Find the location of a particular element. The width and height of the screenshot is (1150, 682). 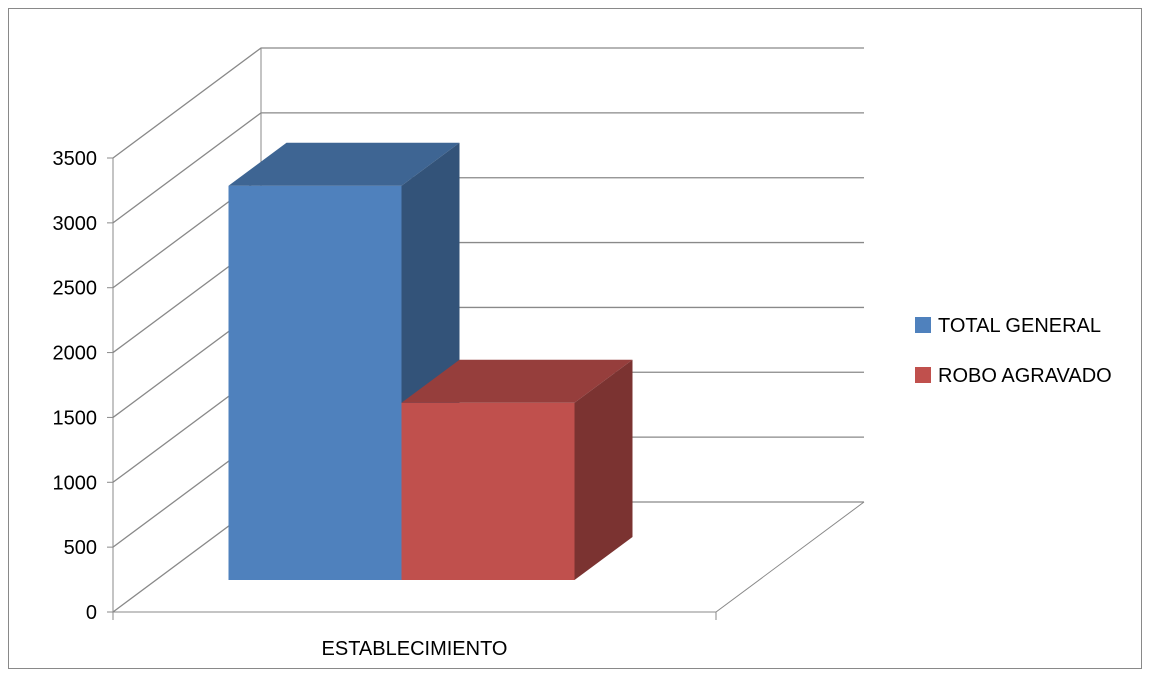

y-tick-label: 2000 is located at coordinates (75, 354).